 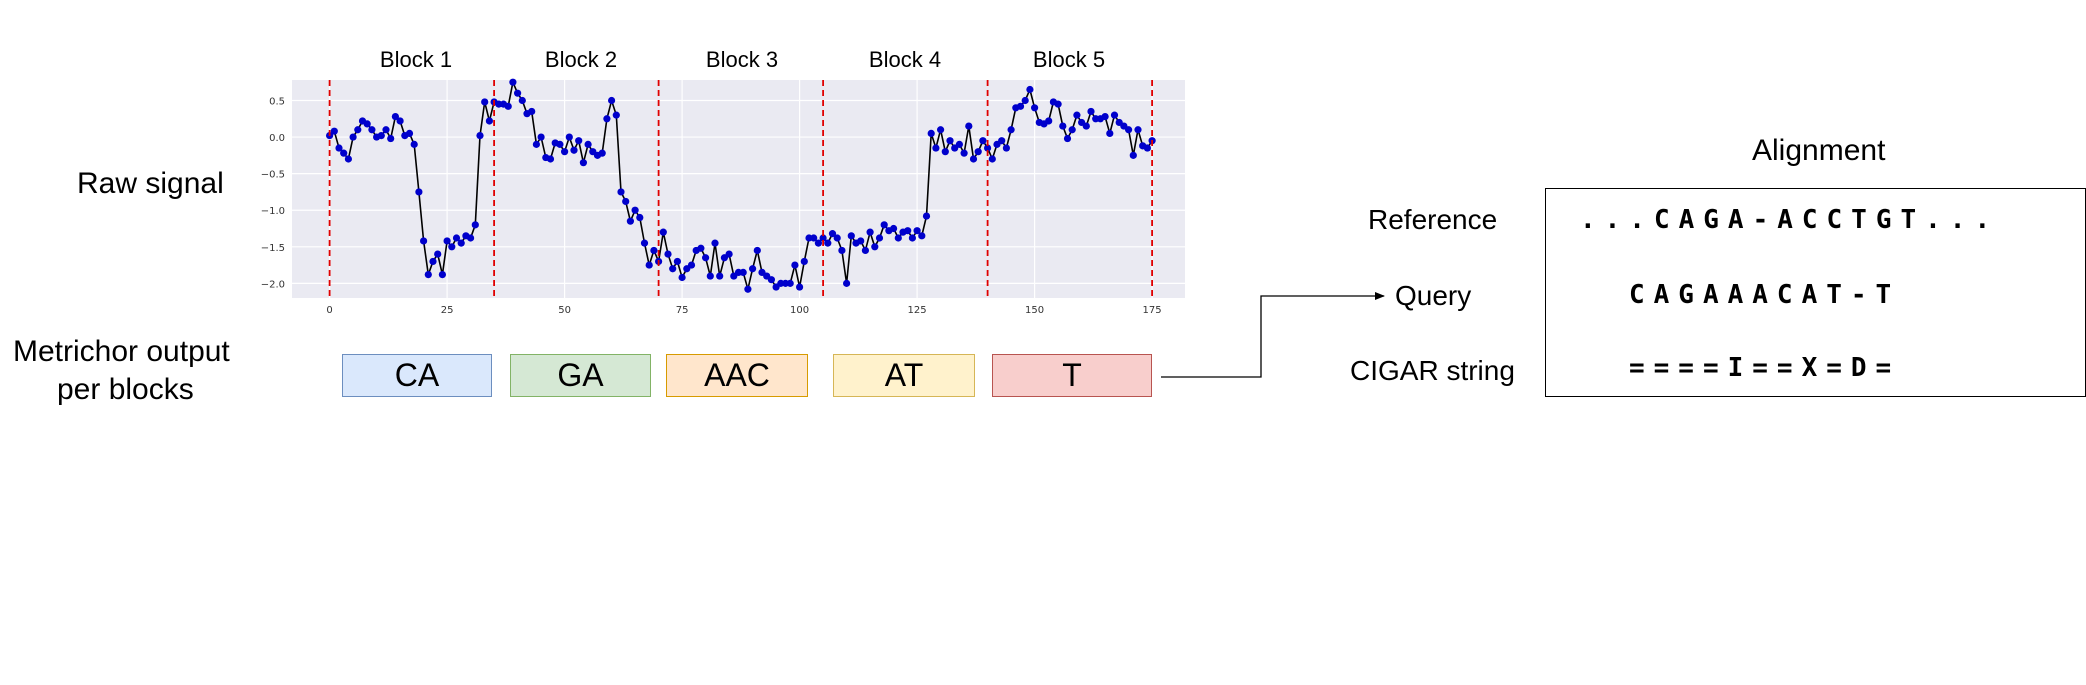 I want to click on block-output-4: AT, so click(x=904, y=375).